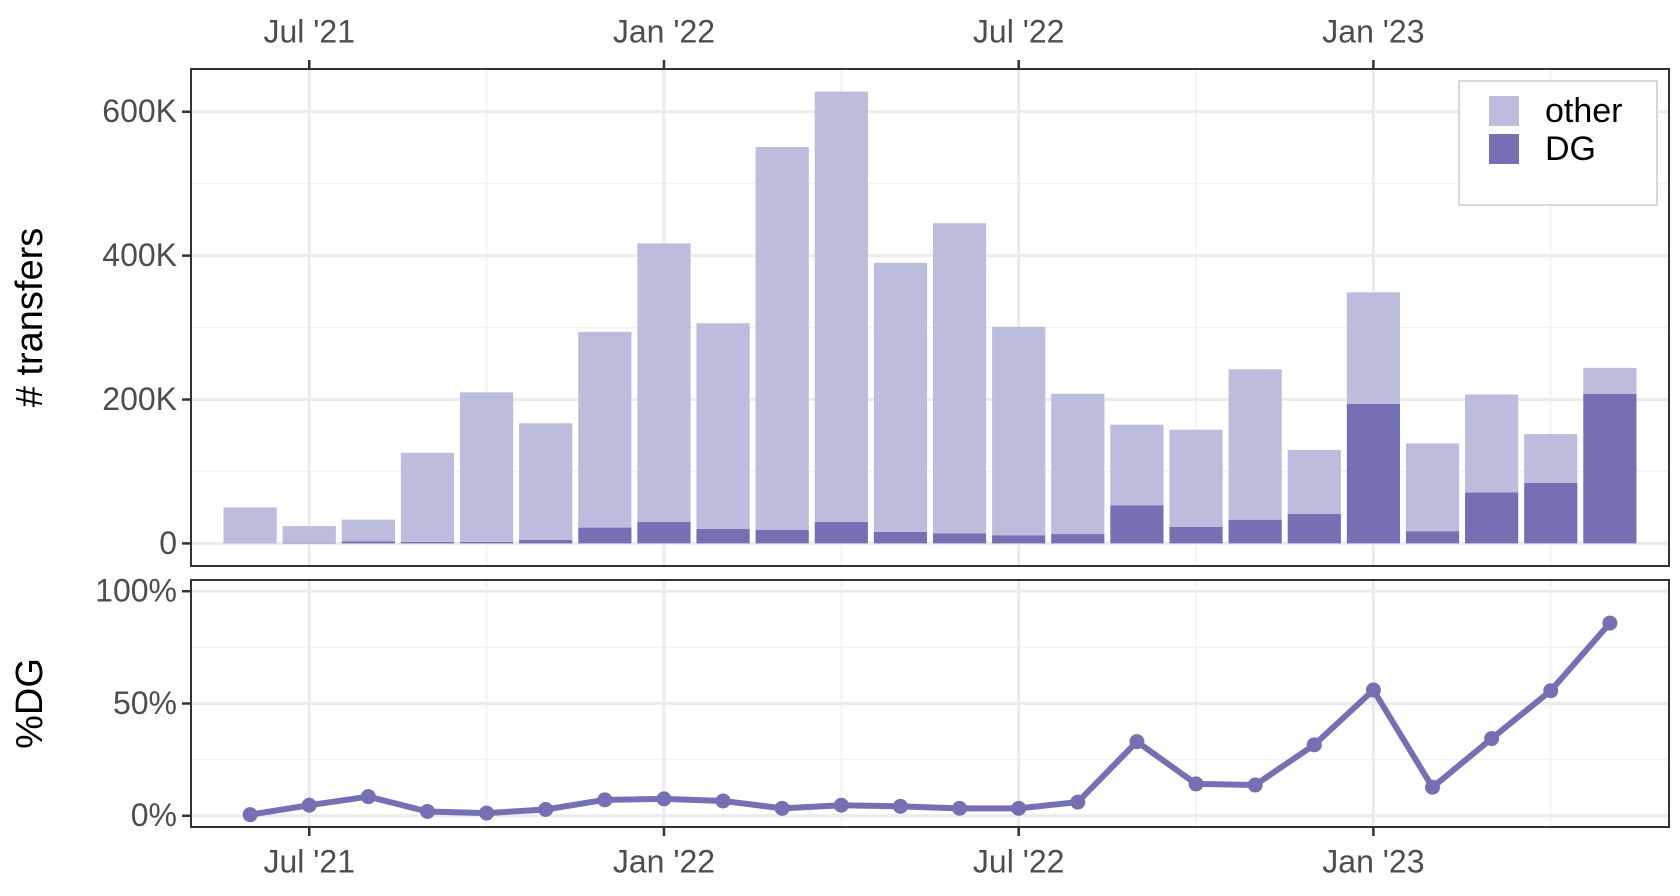 This screenshot has width=1680, height=896. I want to click on y-tick-label: 200K, so click(139, 399).